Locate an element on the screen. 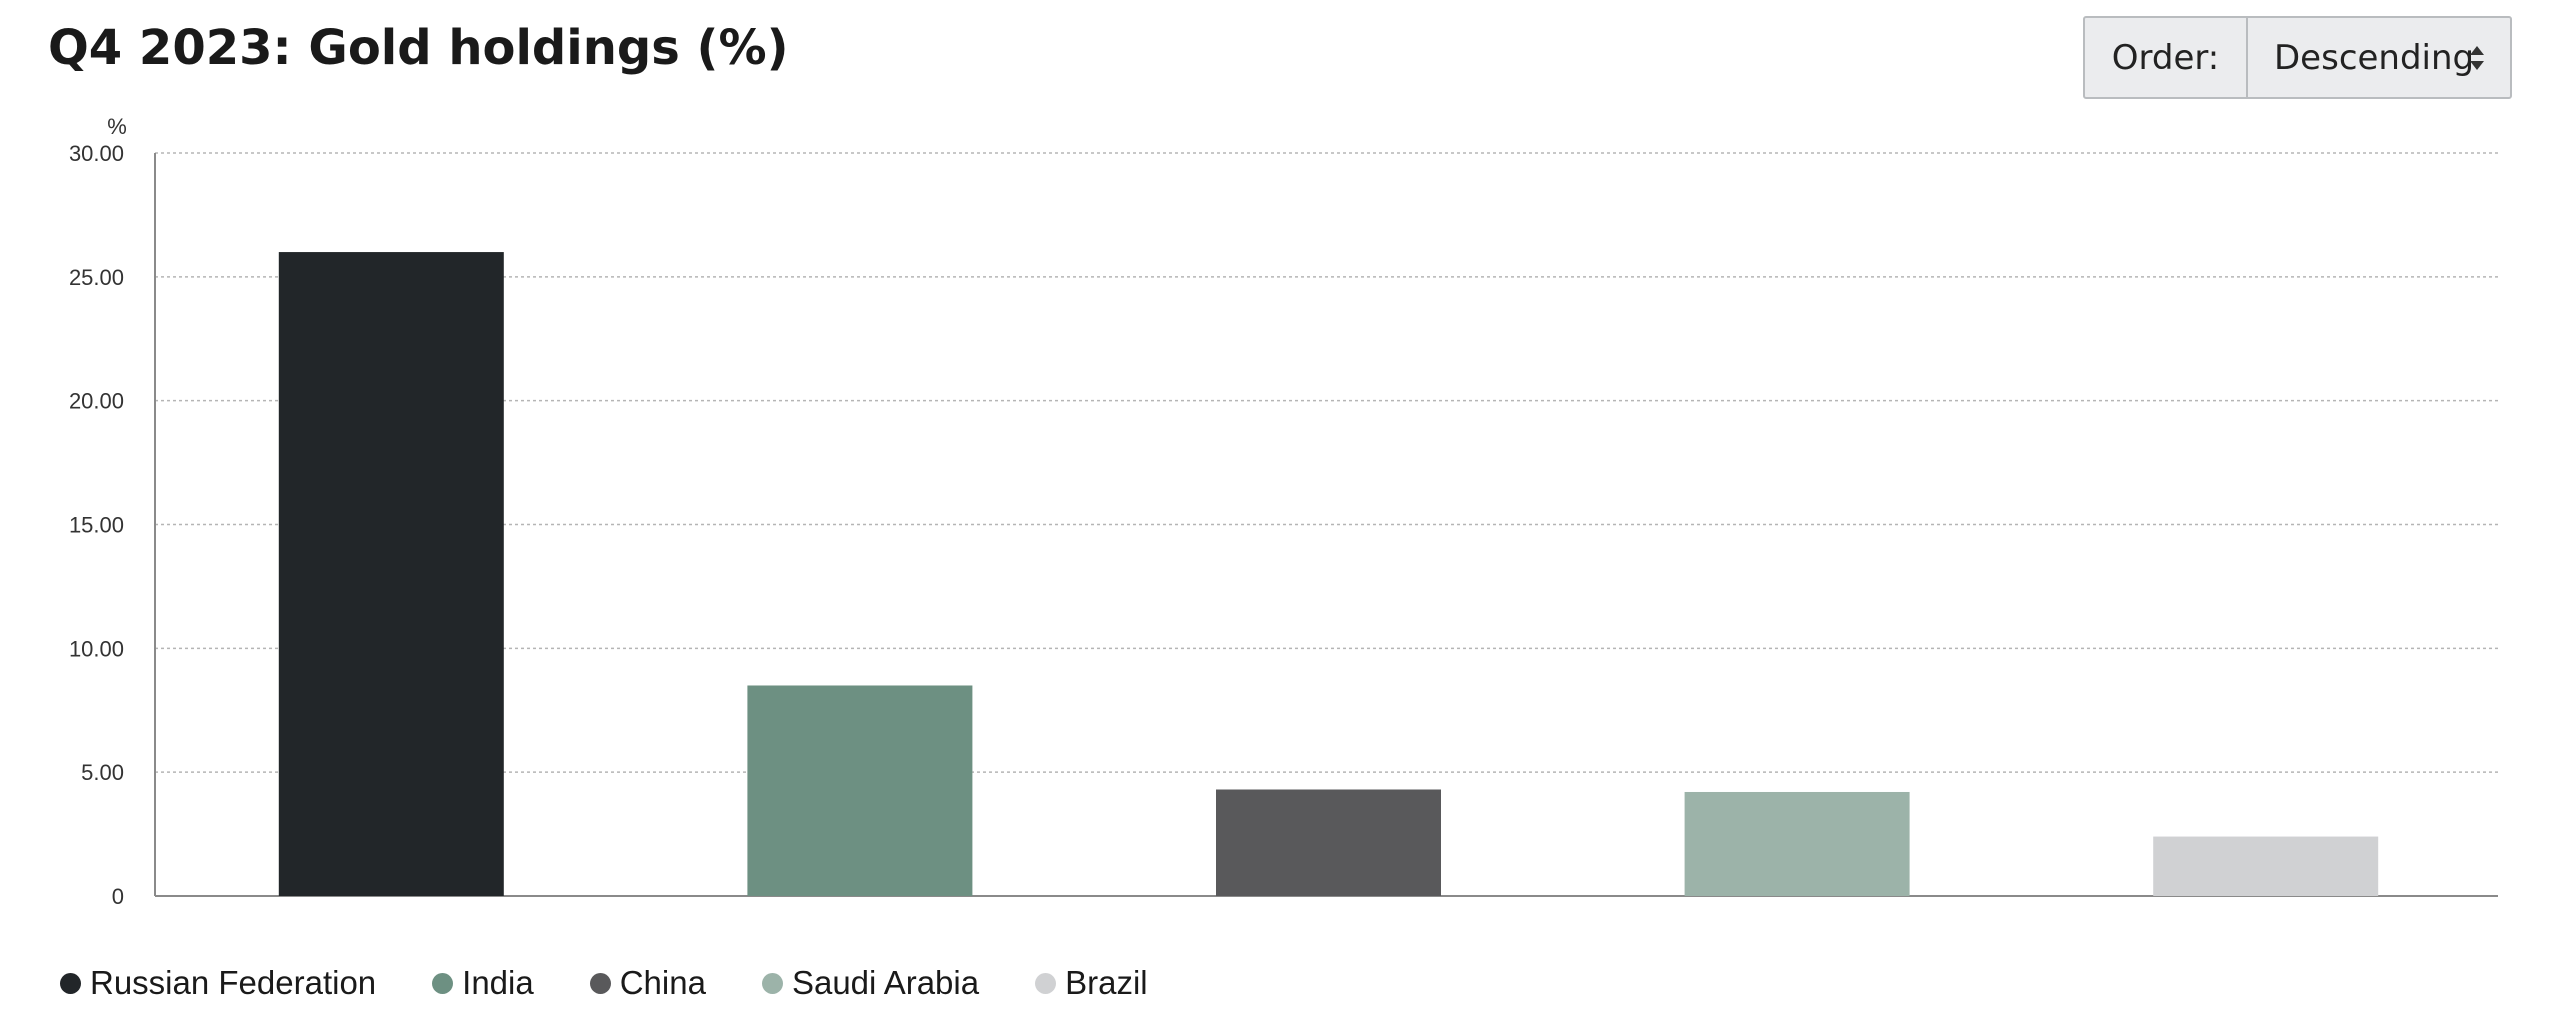 The image size is (2556, 1018). order-label: Order: is located at coordinates (2166, 57).